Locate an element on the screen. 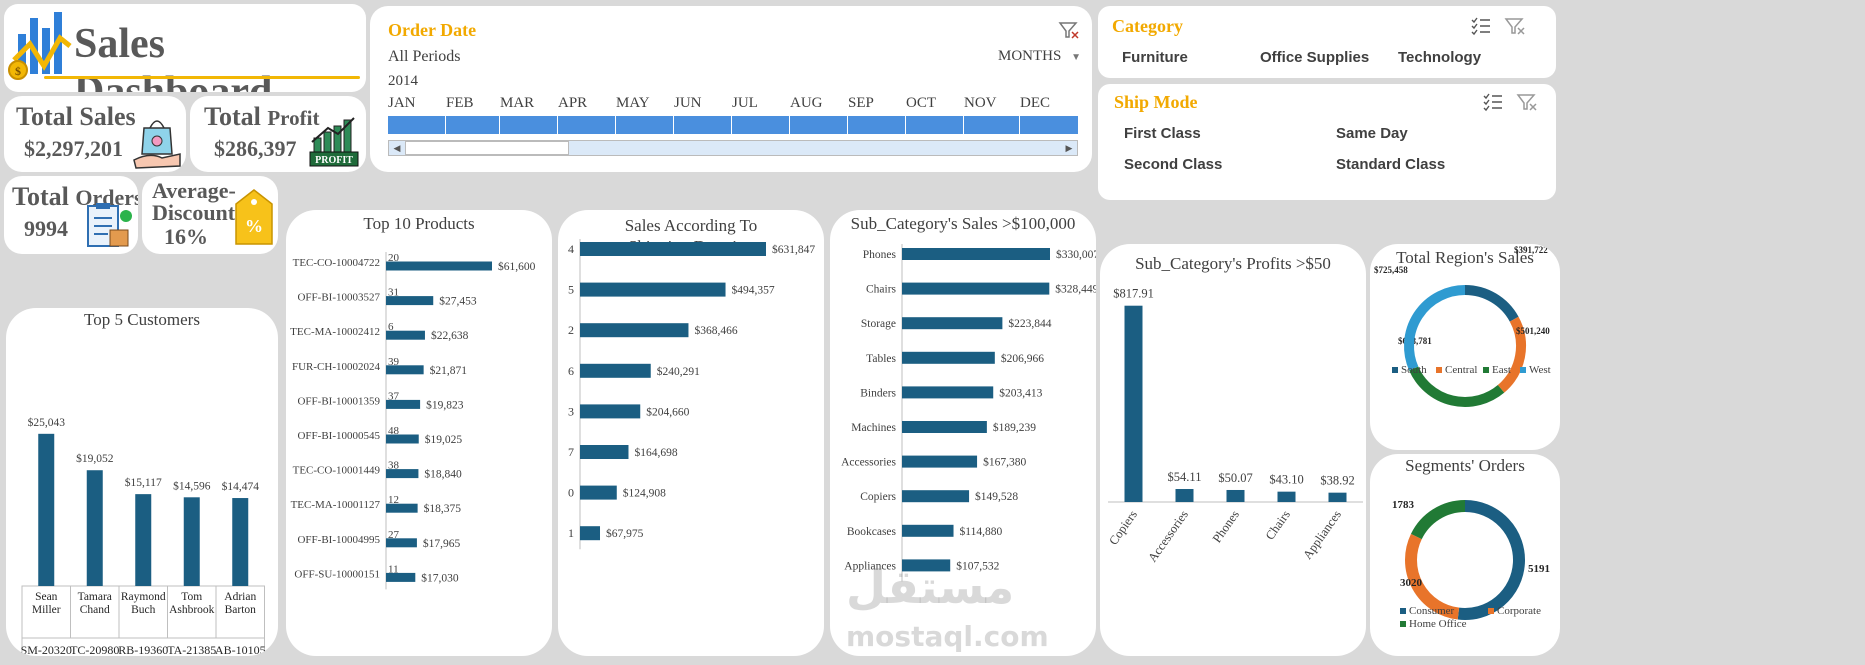  legend-label: Corporate is located at coordinates (1519, 611).